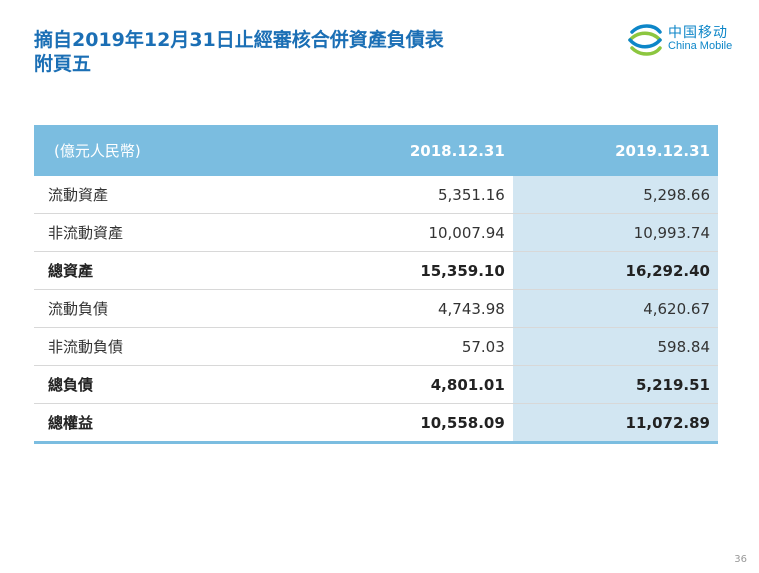 The image size is (759, 573). What do you see at coordinates (645, 40) in the screenshot?
I see `china-mobile-logo-icon` at bounding box center [645, 40].